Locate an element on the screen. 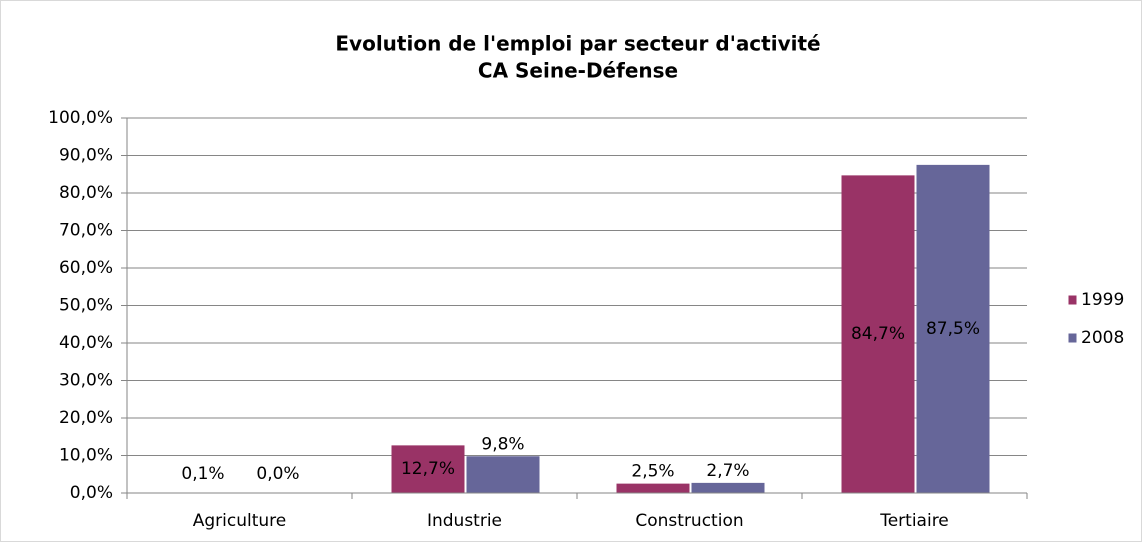  y-tick-label: 100,0% is located at coordinates (80, 118).